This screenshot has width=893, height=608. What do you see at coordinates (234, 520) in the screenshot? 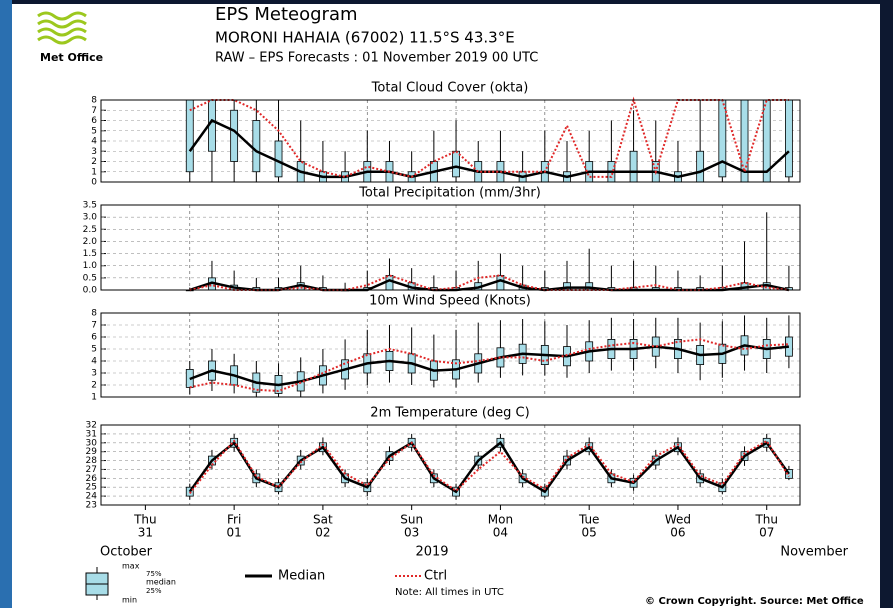
I see `x-weekday: Fri` at bounding box center [234, 520].